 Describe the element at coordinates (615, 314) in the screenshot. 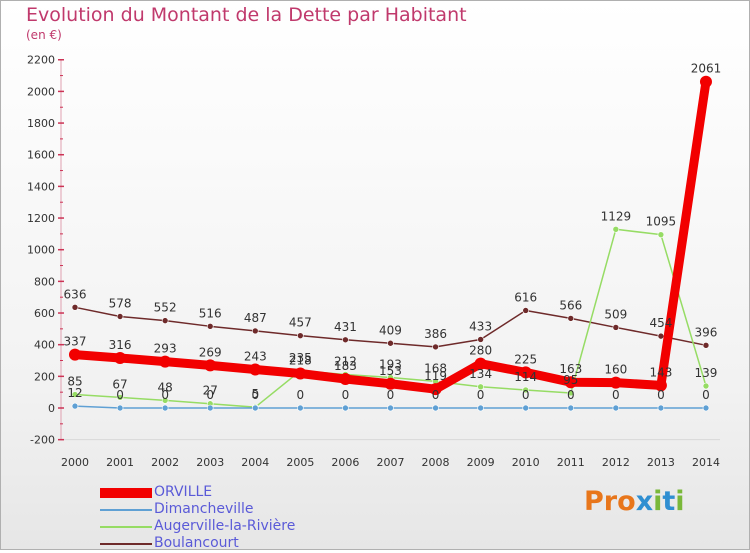

I see `data-label-boulancourt: 509` at that location.